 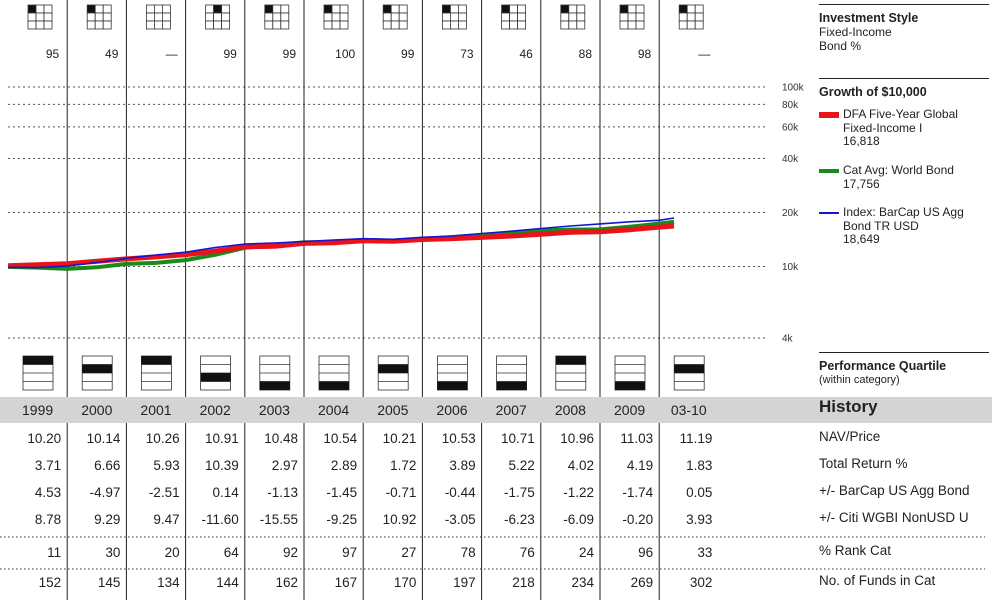 What do you see at coordinates (166, 519) in the screenshot?
I see `table-cell: 9.47` at bounding box center [166, 519].